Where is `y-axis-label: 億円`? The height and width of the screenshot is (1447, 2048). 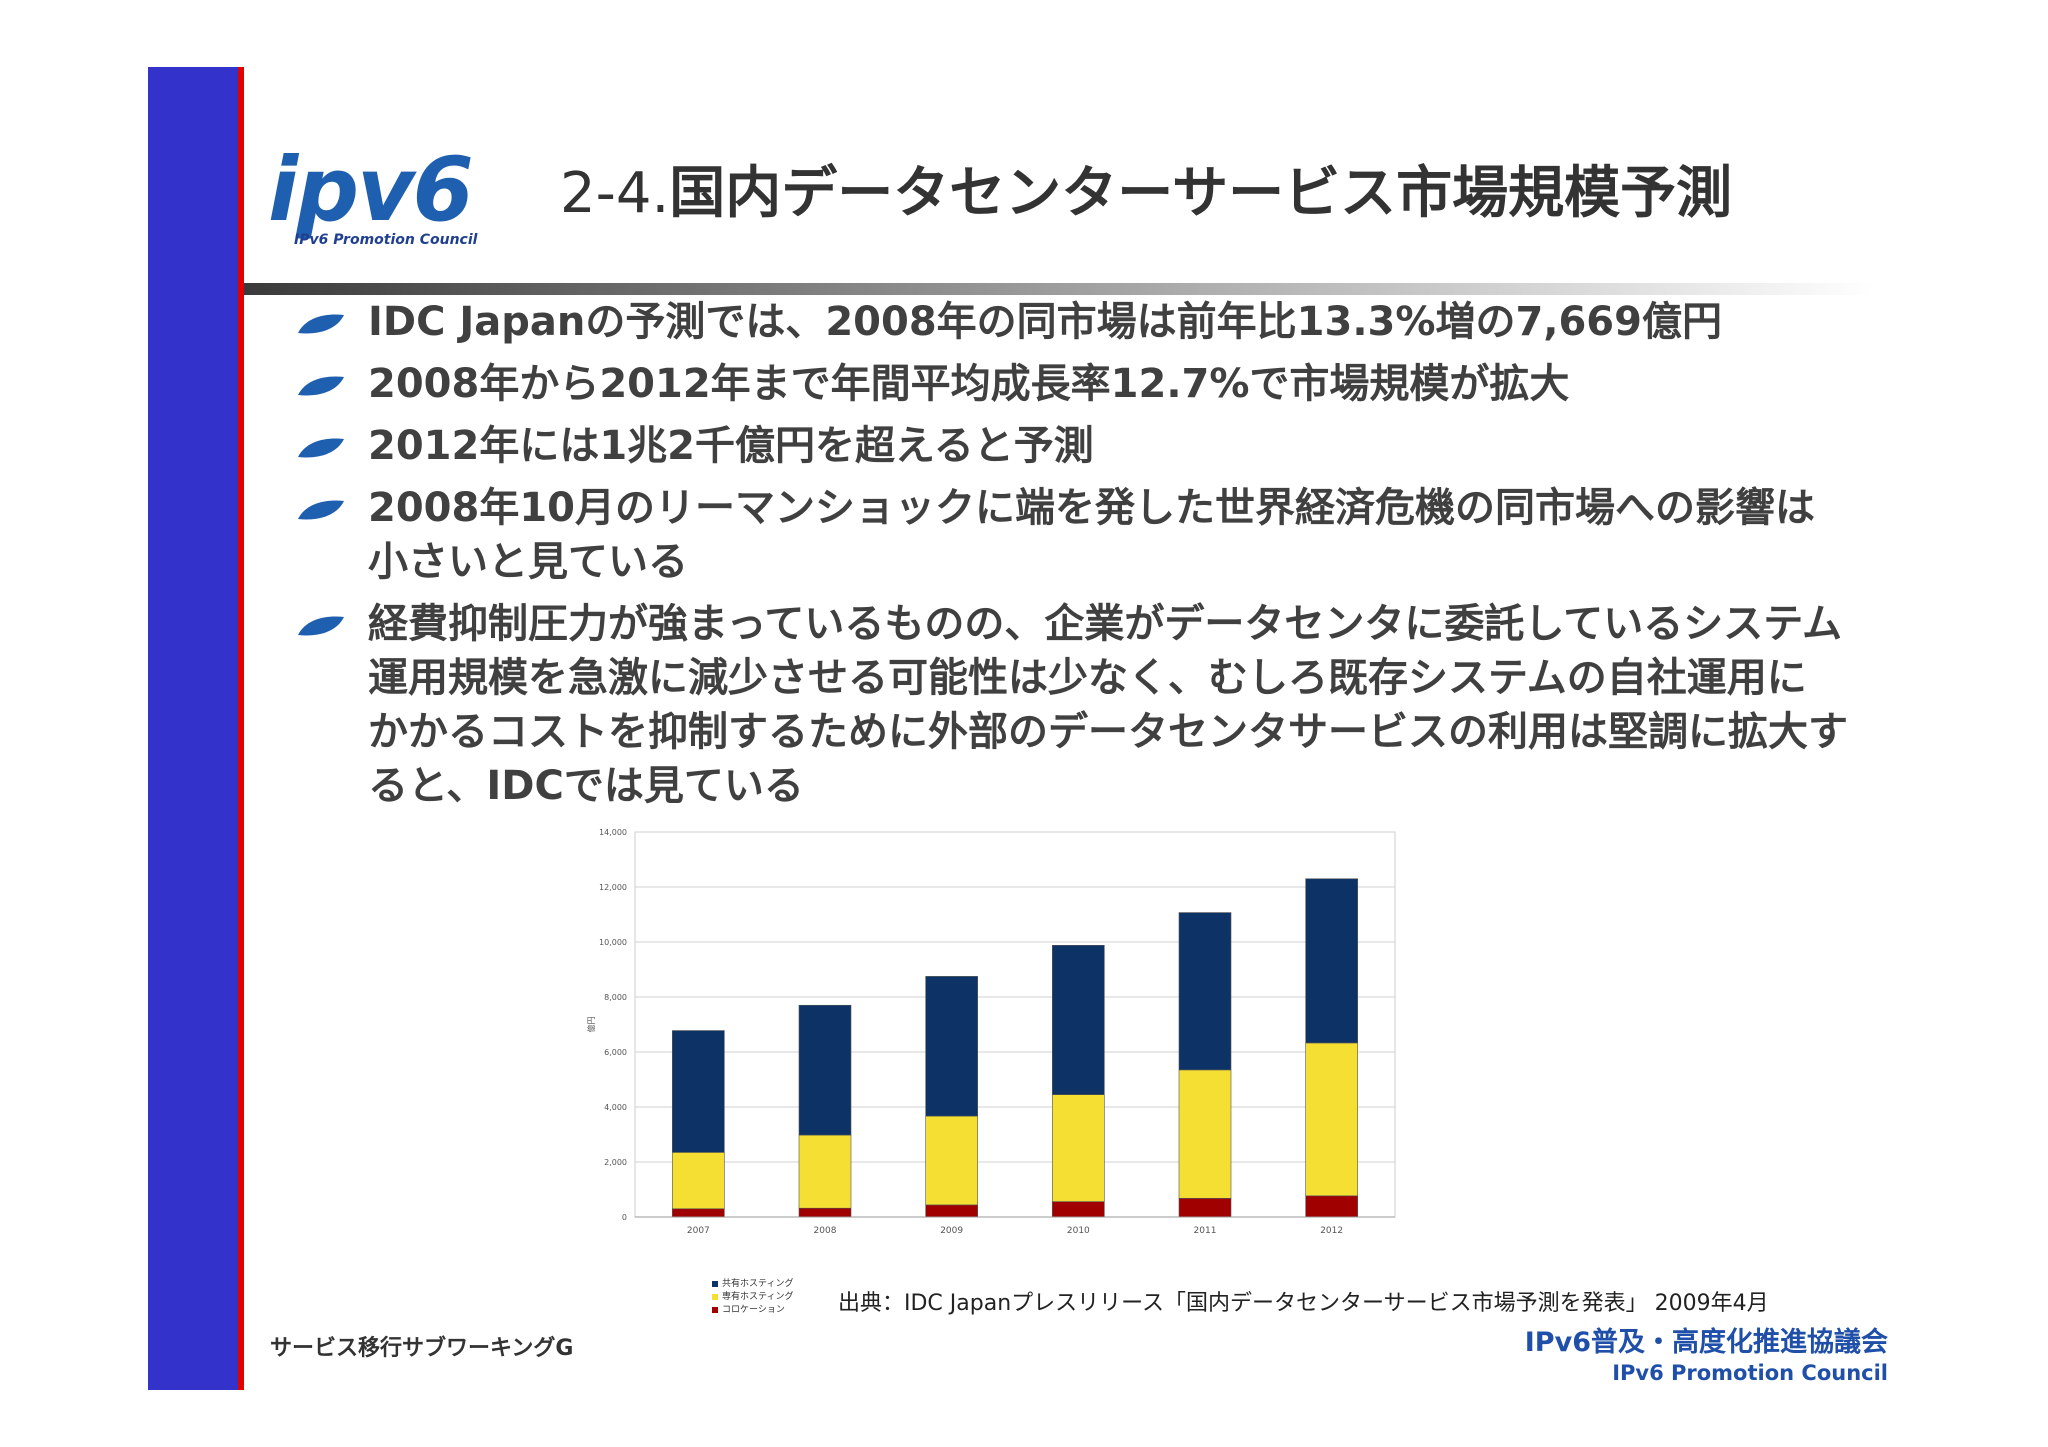
y-axis-label: 億円 is located at coordinates (591, 1025).